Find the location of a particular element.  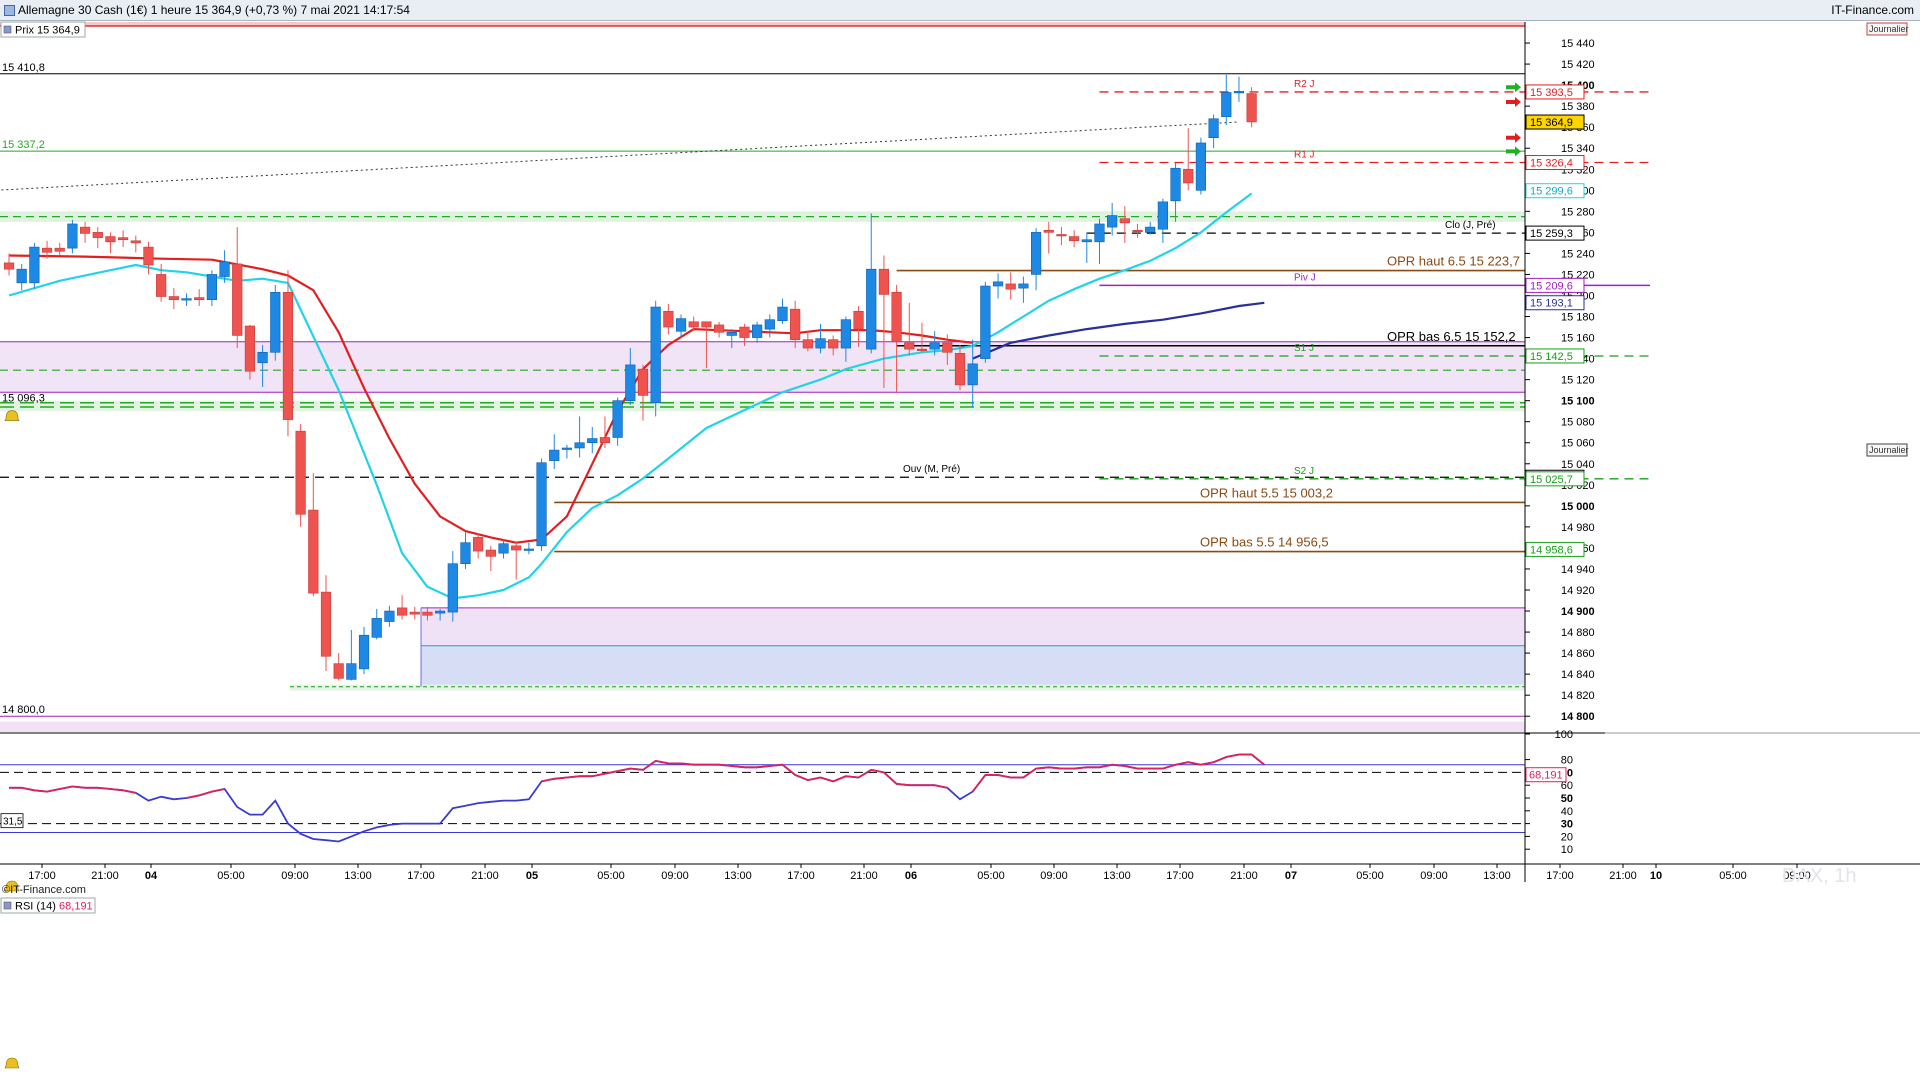

rsi-value-tag: 68,191 is located at coordinates (1546, 775).